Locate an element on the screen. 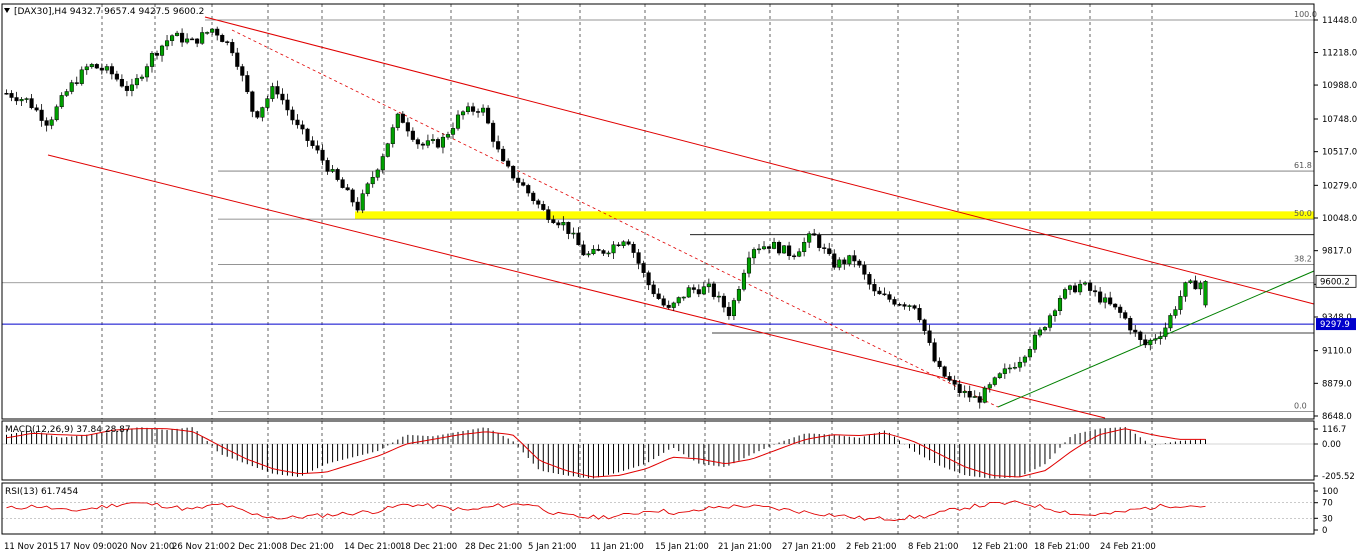  y-tick-label: 11218.0 is located at coordinates (1339, 54).